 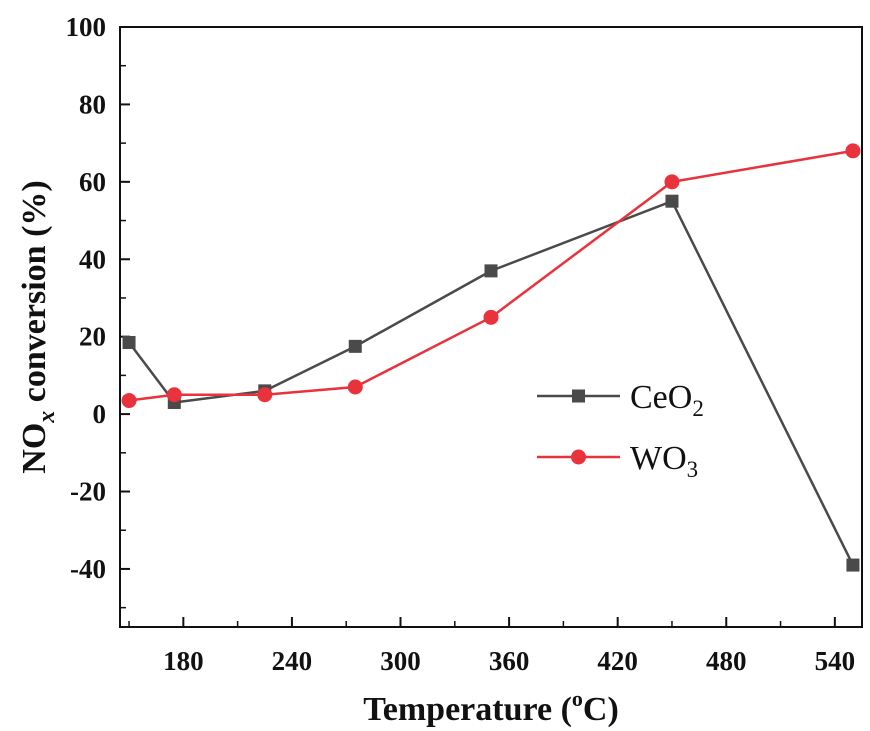 What do you see at coordinates (92, 104) in the screenshot?
I see `y-tick-label: 80` at bounding box center [92, 104].